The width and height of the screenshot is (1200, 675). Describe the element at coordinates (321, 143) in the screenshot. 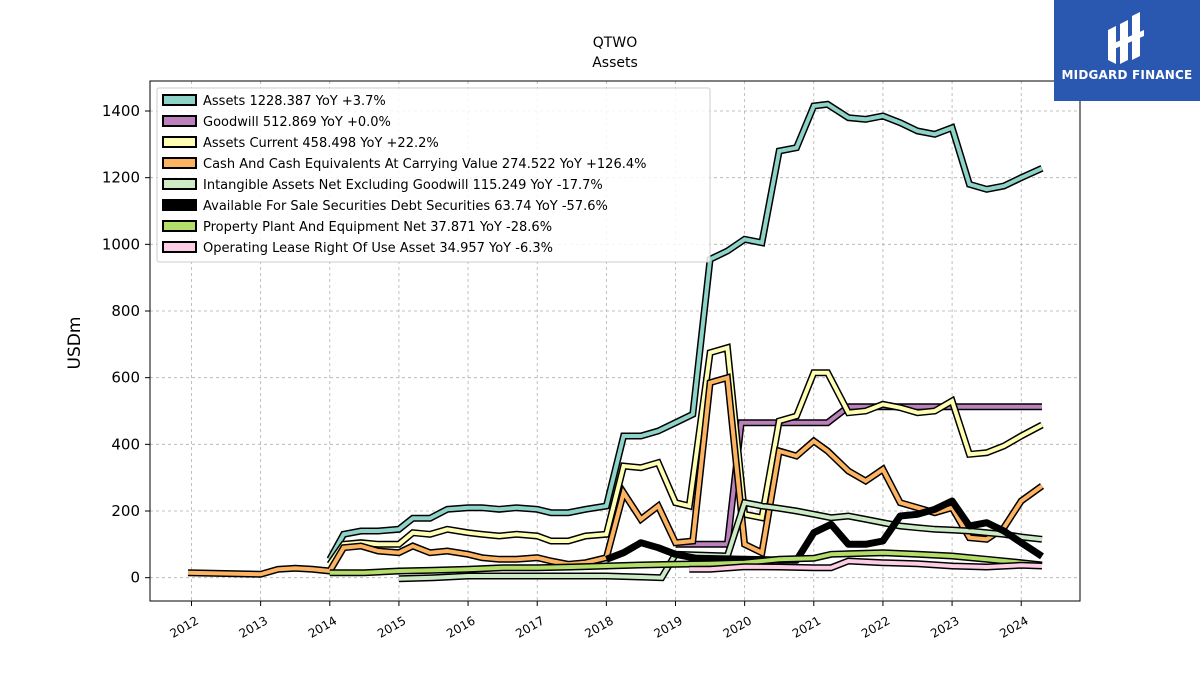

I see `legend-label: Assets Current 458.498 YoY +22.2%` at that location.